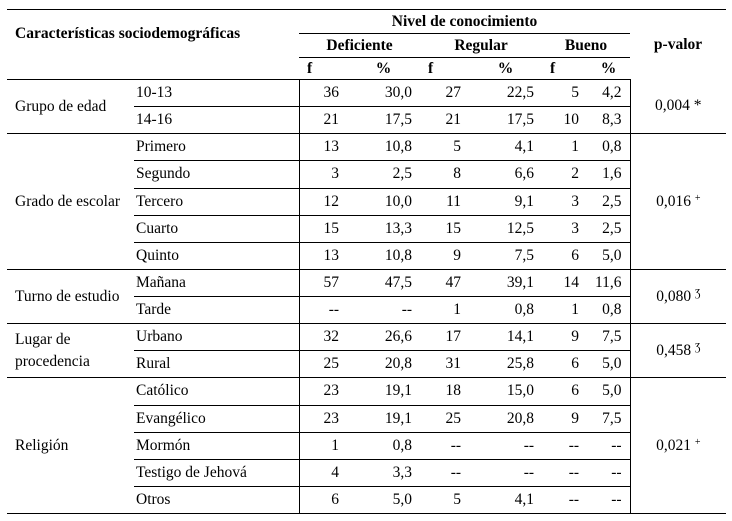  What do you see at coordinates (445, 391) in the screenshot?
I see `frequency-cell: 18` at bounding box center [445, 391].